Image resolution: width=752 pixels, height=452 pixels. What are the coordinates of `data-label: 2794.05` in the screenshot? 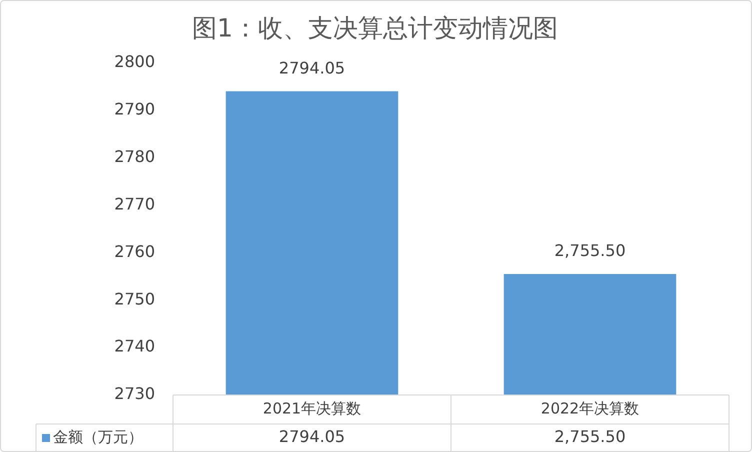 It's located at (312, 436).